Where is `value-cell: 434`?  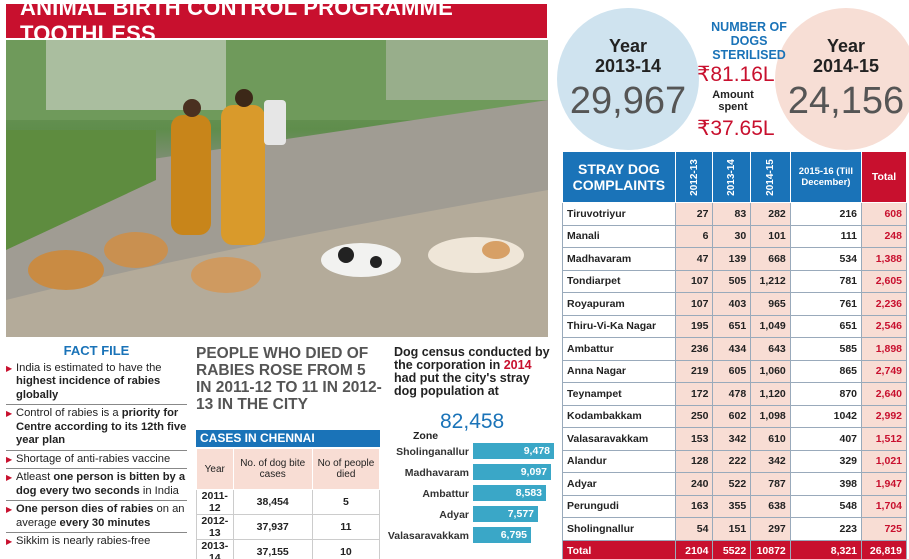 value-cell: 434 is located at coordinates (732, 349).